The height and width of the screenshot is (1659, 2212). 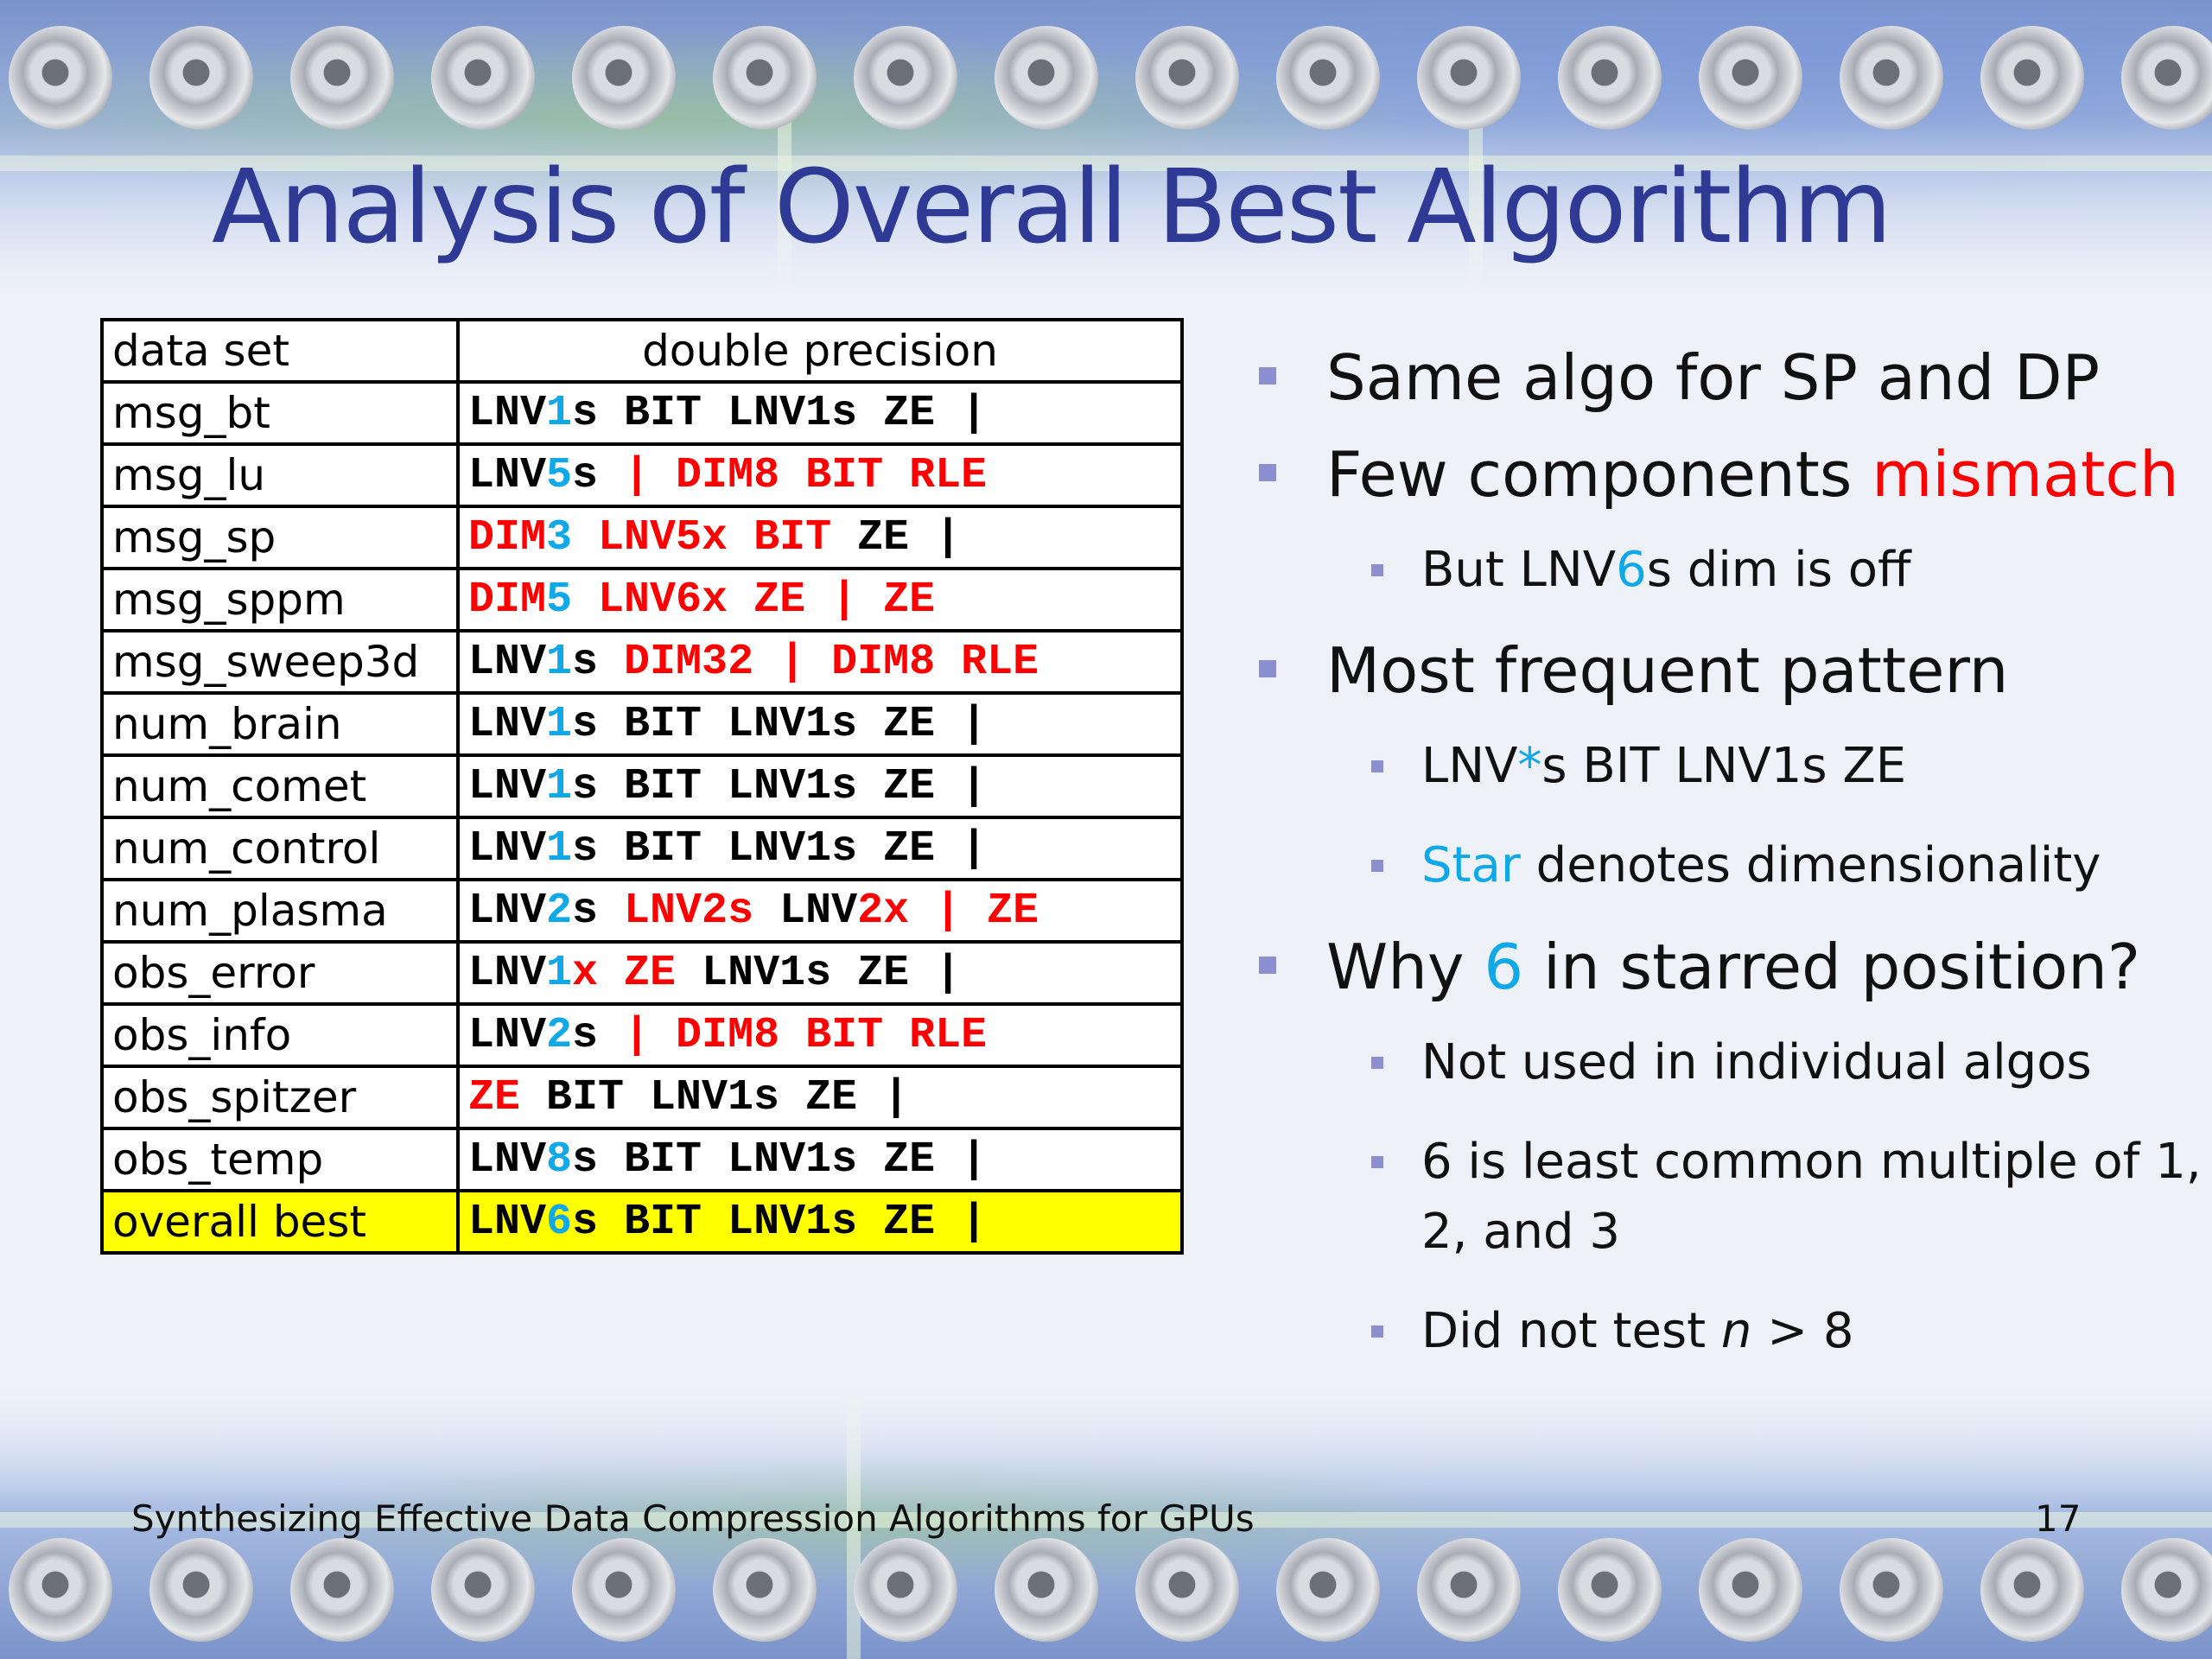 I want to click on sub-bullet-item: But LNV6s dim is off, so click(x=1732, y=570).